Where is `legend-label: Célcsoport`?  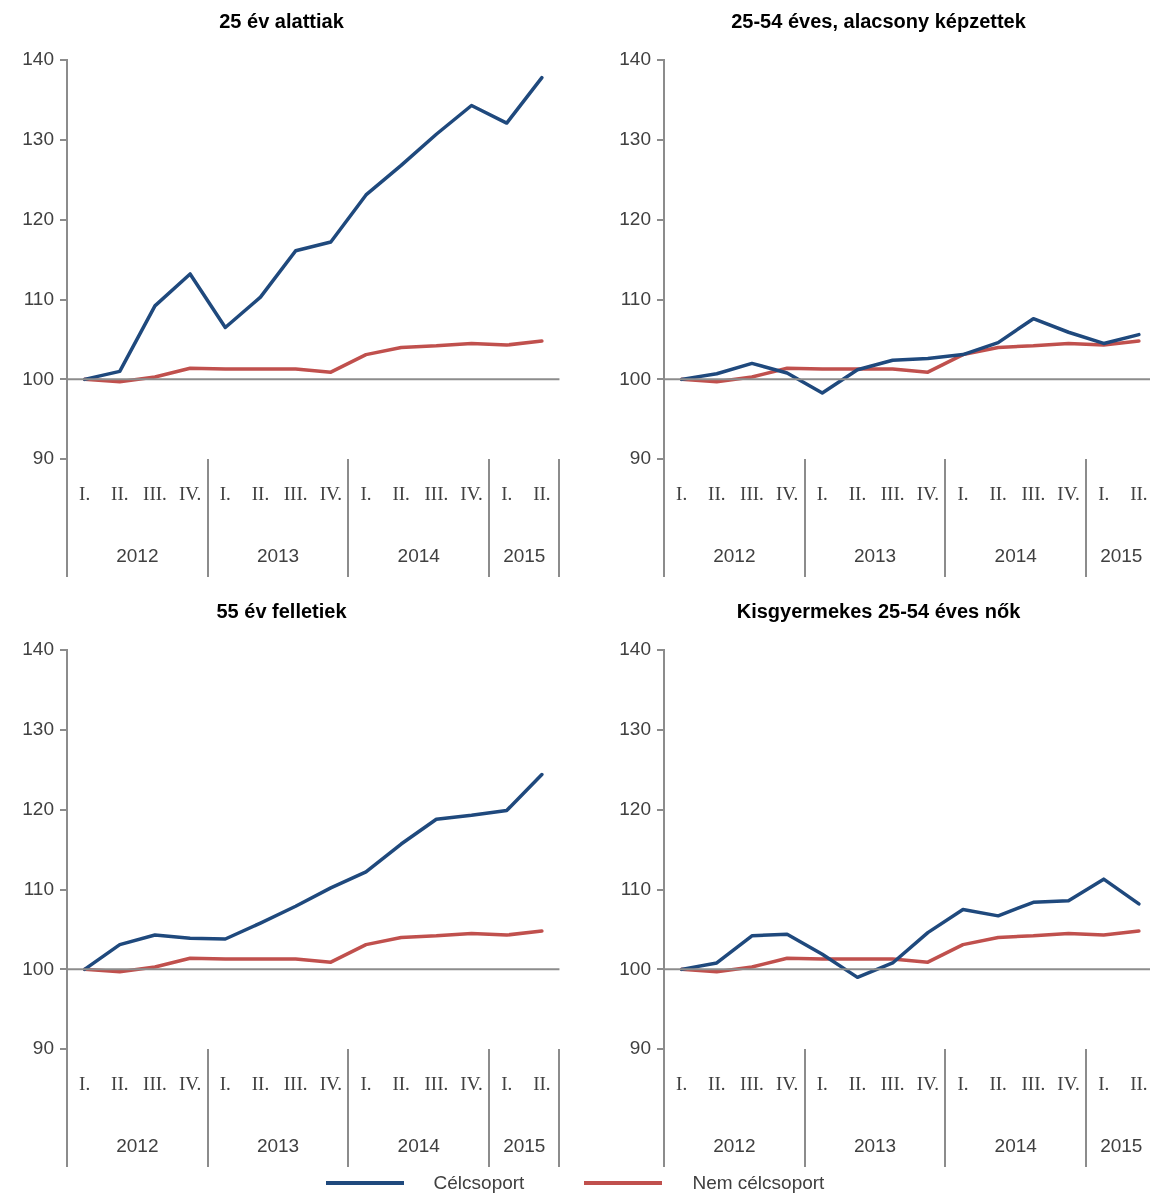
legend-label: Célcsoport is located at coordinates (479, 1183).